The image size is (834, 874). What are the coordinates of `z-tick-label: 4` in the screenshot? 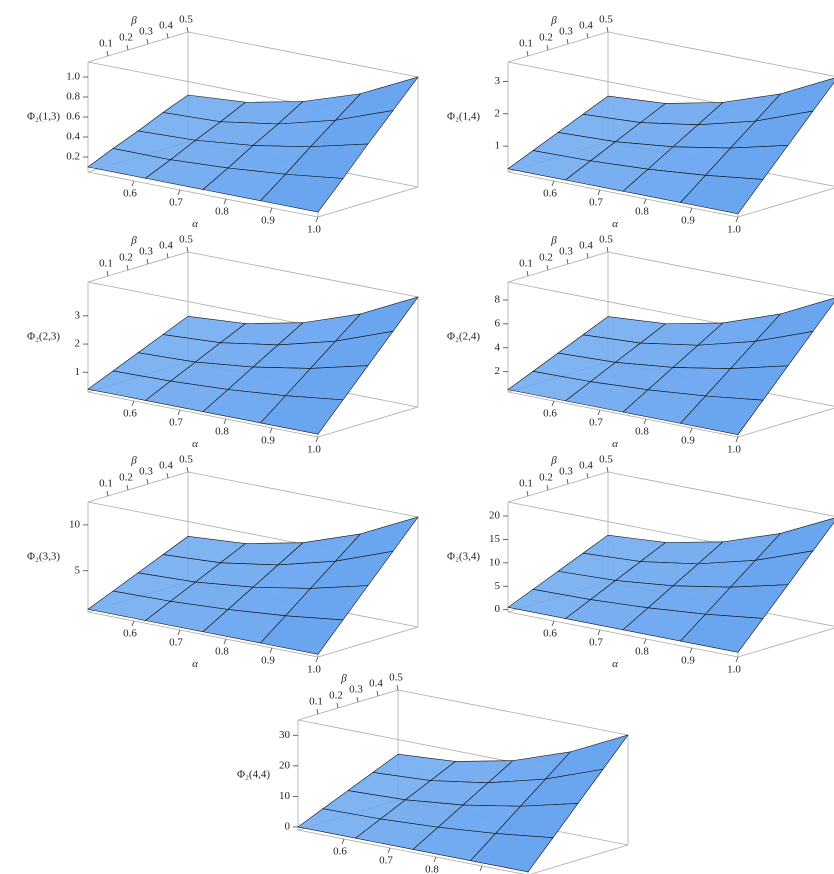 It's located at (498, 347).